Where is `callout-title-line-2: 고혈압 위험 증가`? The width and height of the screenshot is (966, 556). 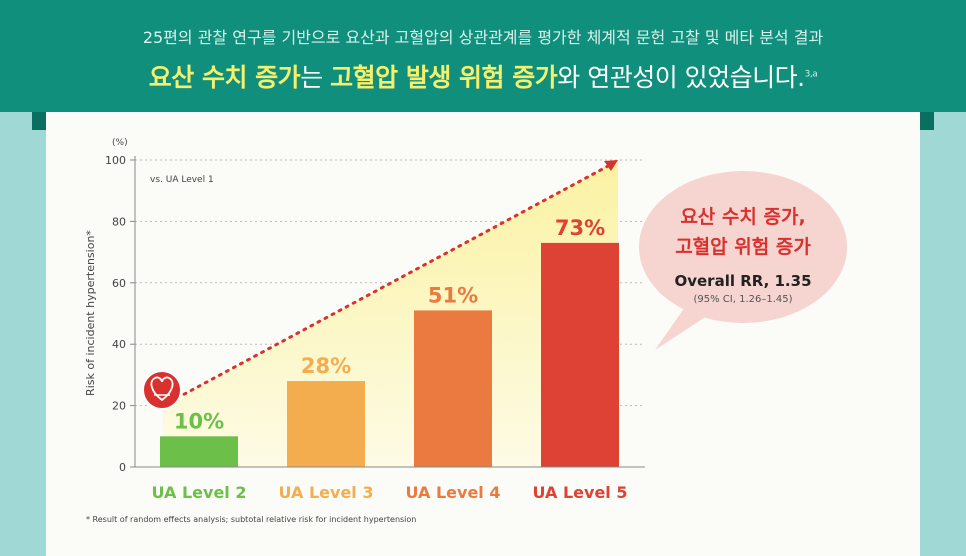 callout-title-line-2: 고혈압 위험 증가 is located at coordinates (743, 247).